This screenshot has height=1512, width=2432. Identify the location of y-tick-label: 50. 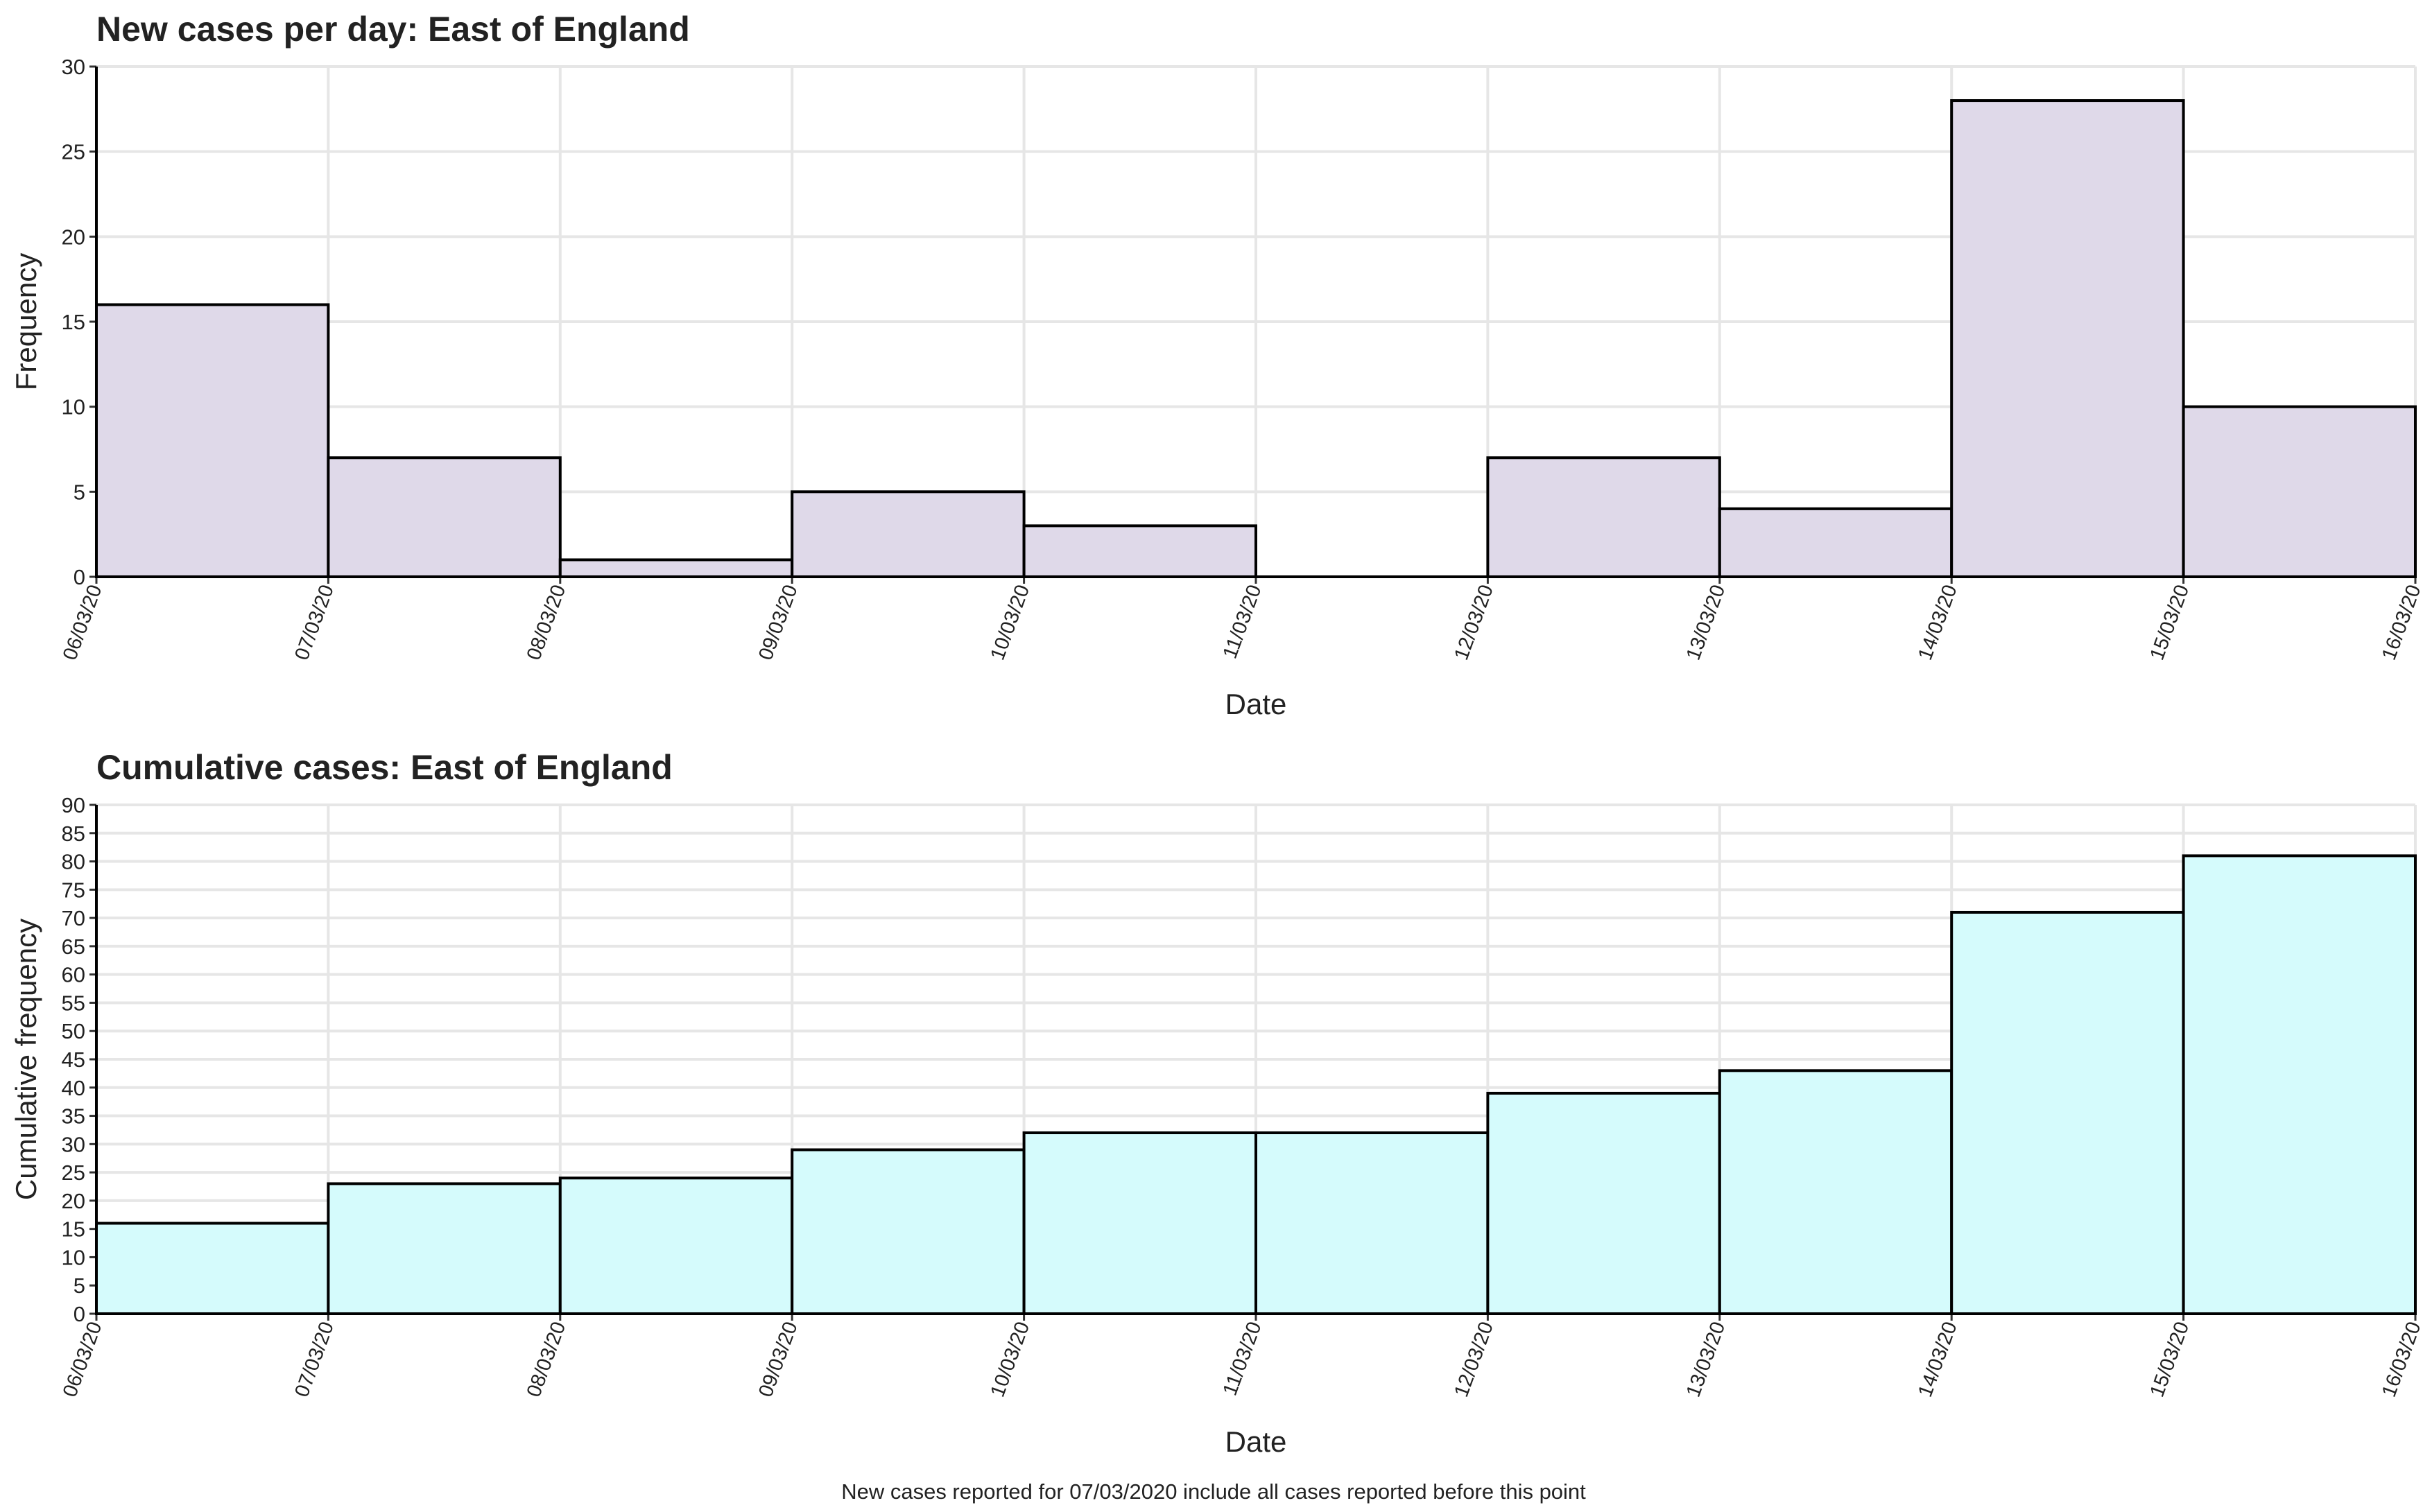
(73, 1031).